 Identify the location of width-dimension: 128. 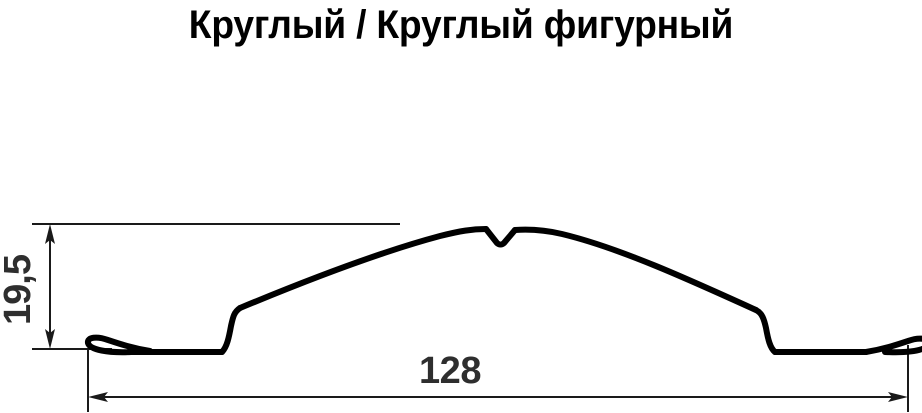
(498, 376).